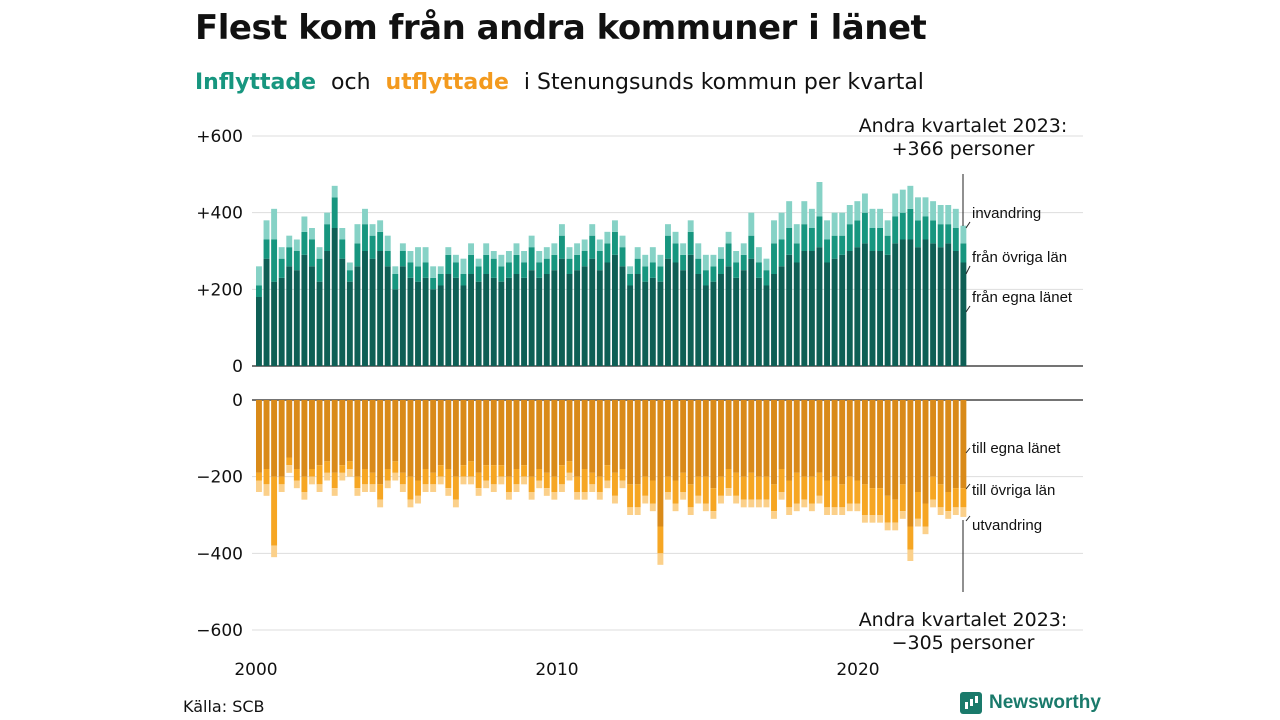  Describe the element at coordinates (857, 670) in the screenshot. I see `x-tick-label: 2020` at that location.